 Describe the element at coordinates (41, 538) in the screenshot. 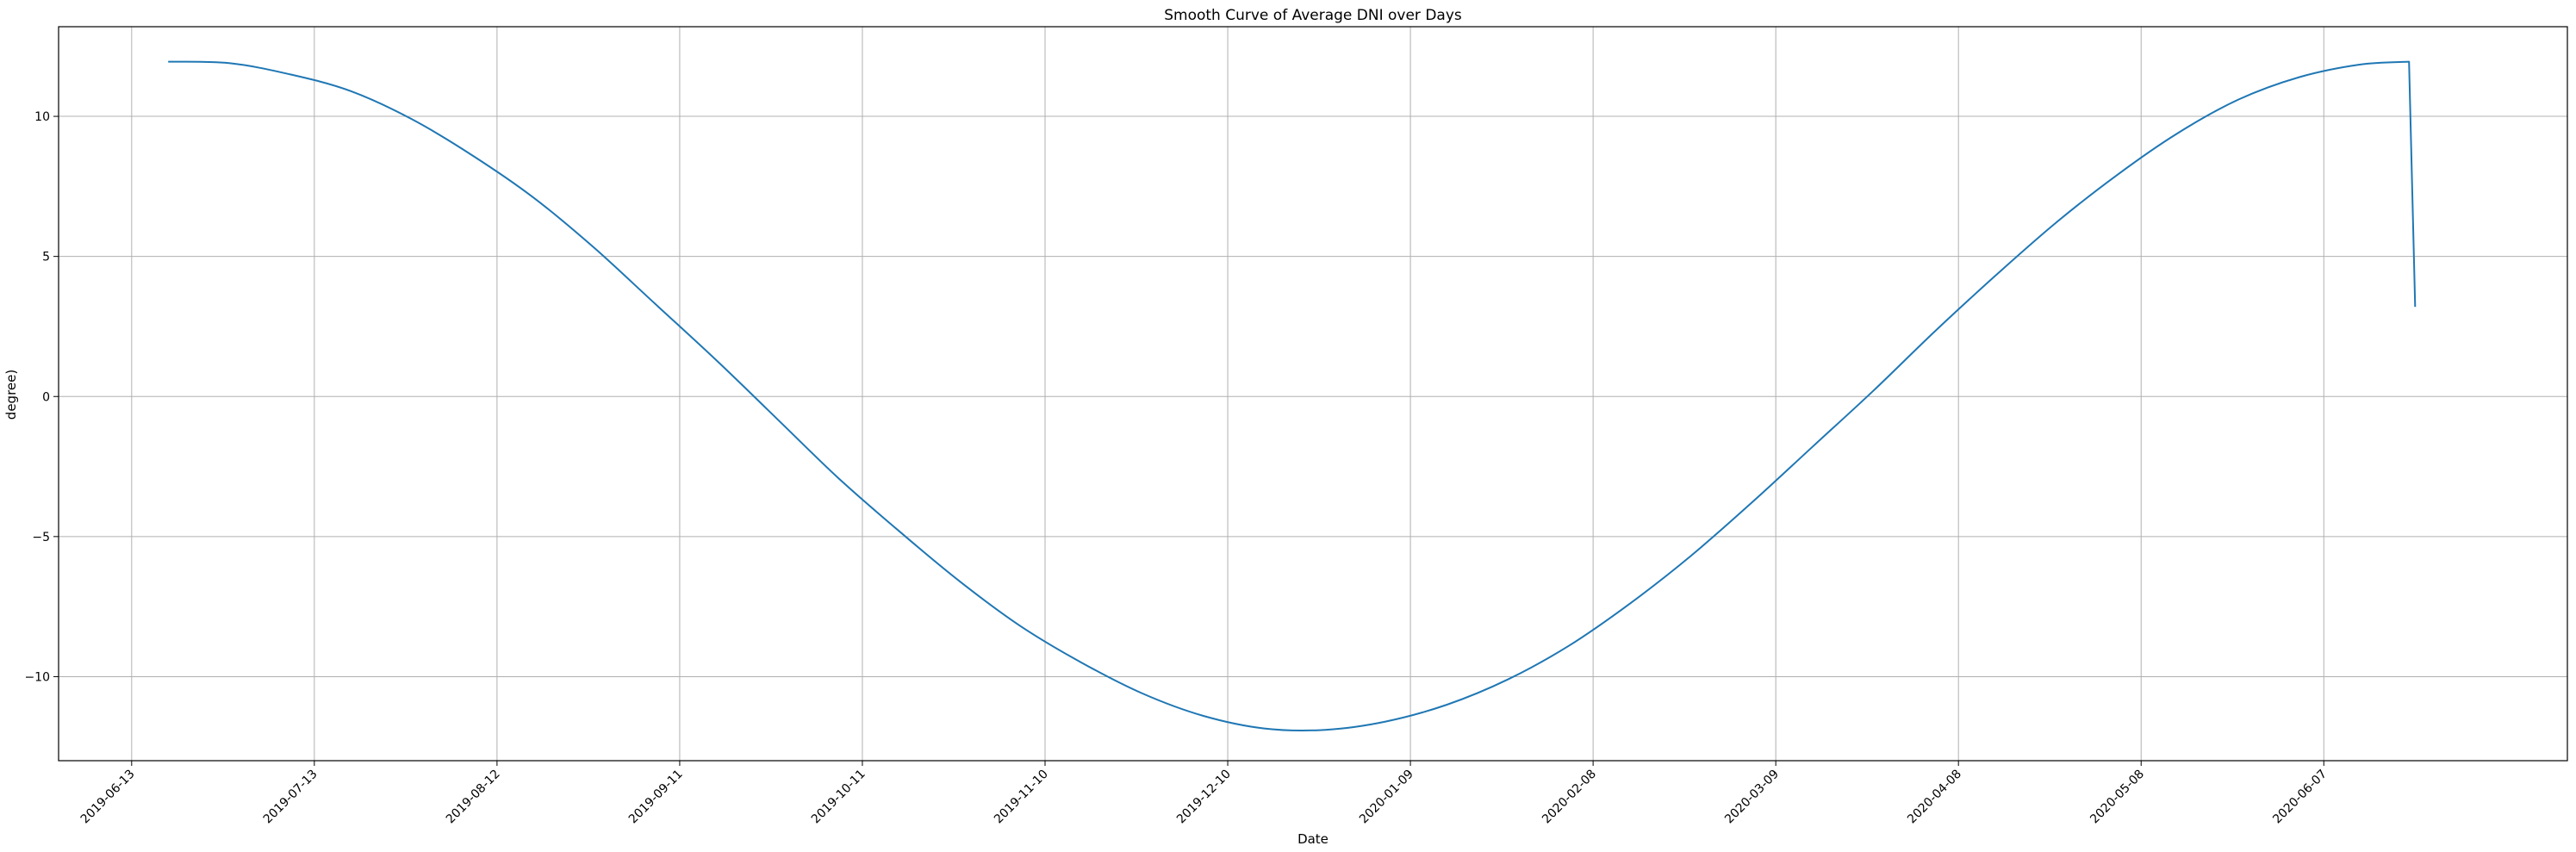

I see `y-tick-label: −5` at that location.